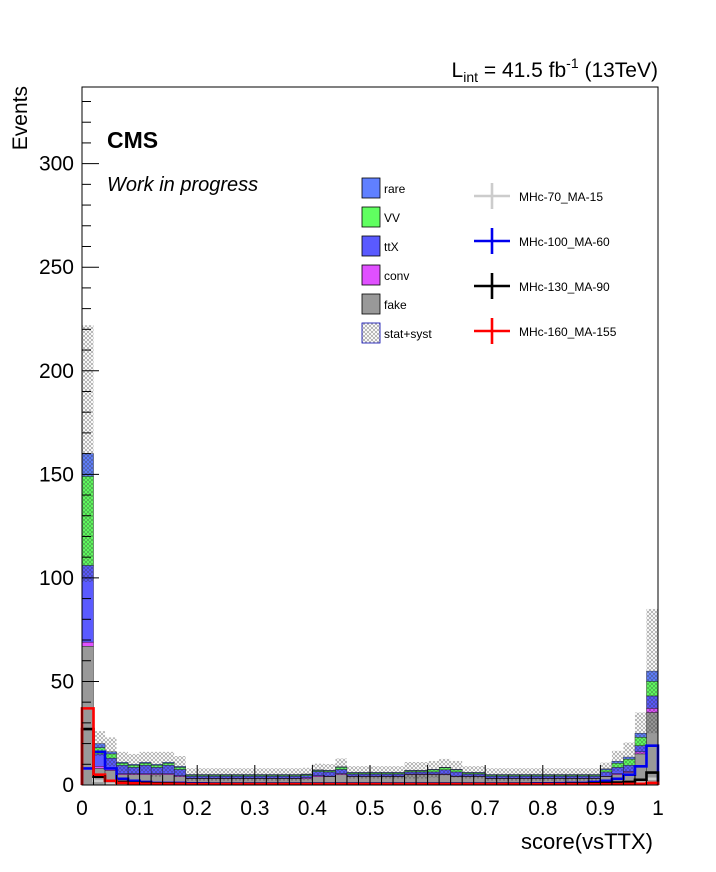 This screenshot has height=872, width=716. I want to click on x-tick-label: 0.6, so click(427, 808).